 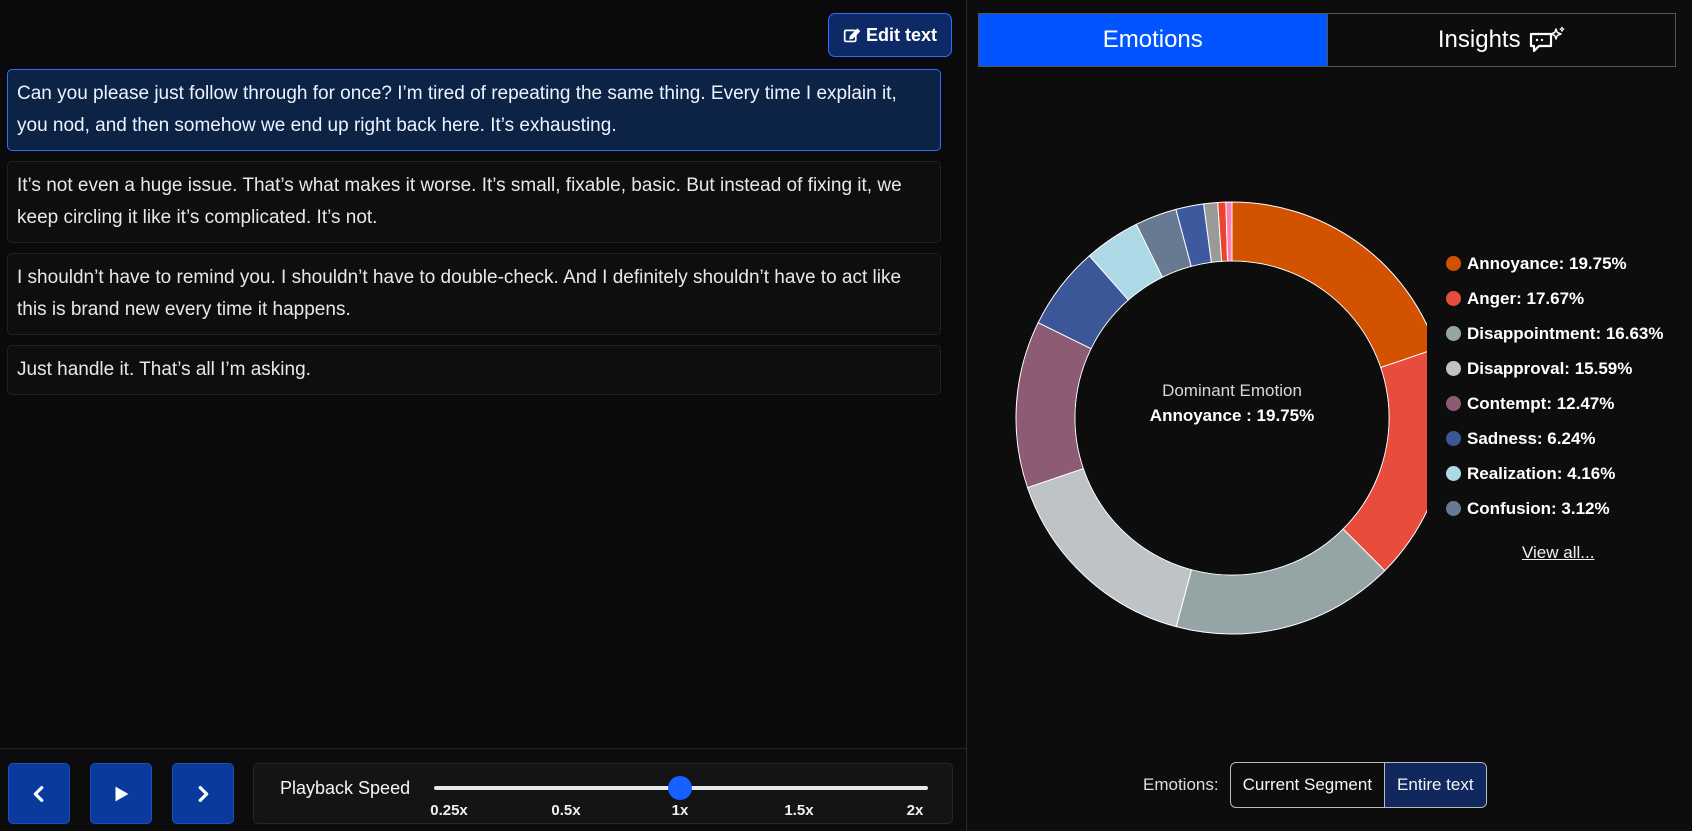 I want to click on speed-tick-3: 1.5x, so click(x=799, y=810).